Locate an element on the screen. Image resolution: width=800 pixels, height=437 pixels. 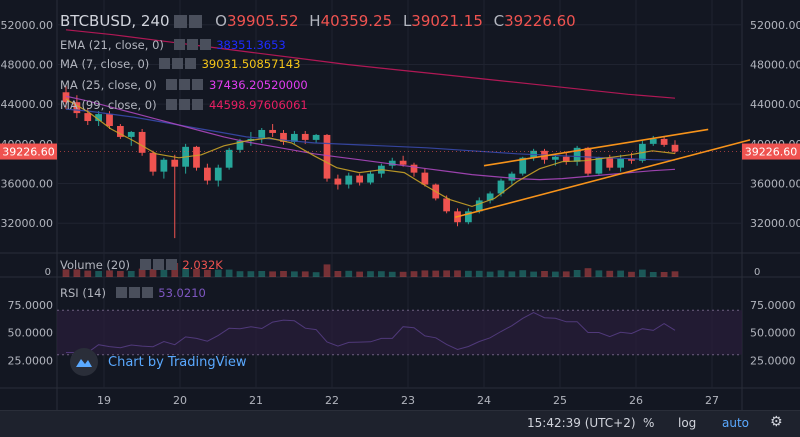
time-tick-label: 22 is located at coordinates (332, 400).